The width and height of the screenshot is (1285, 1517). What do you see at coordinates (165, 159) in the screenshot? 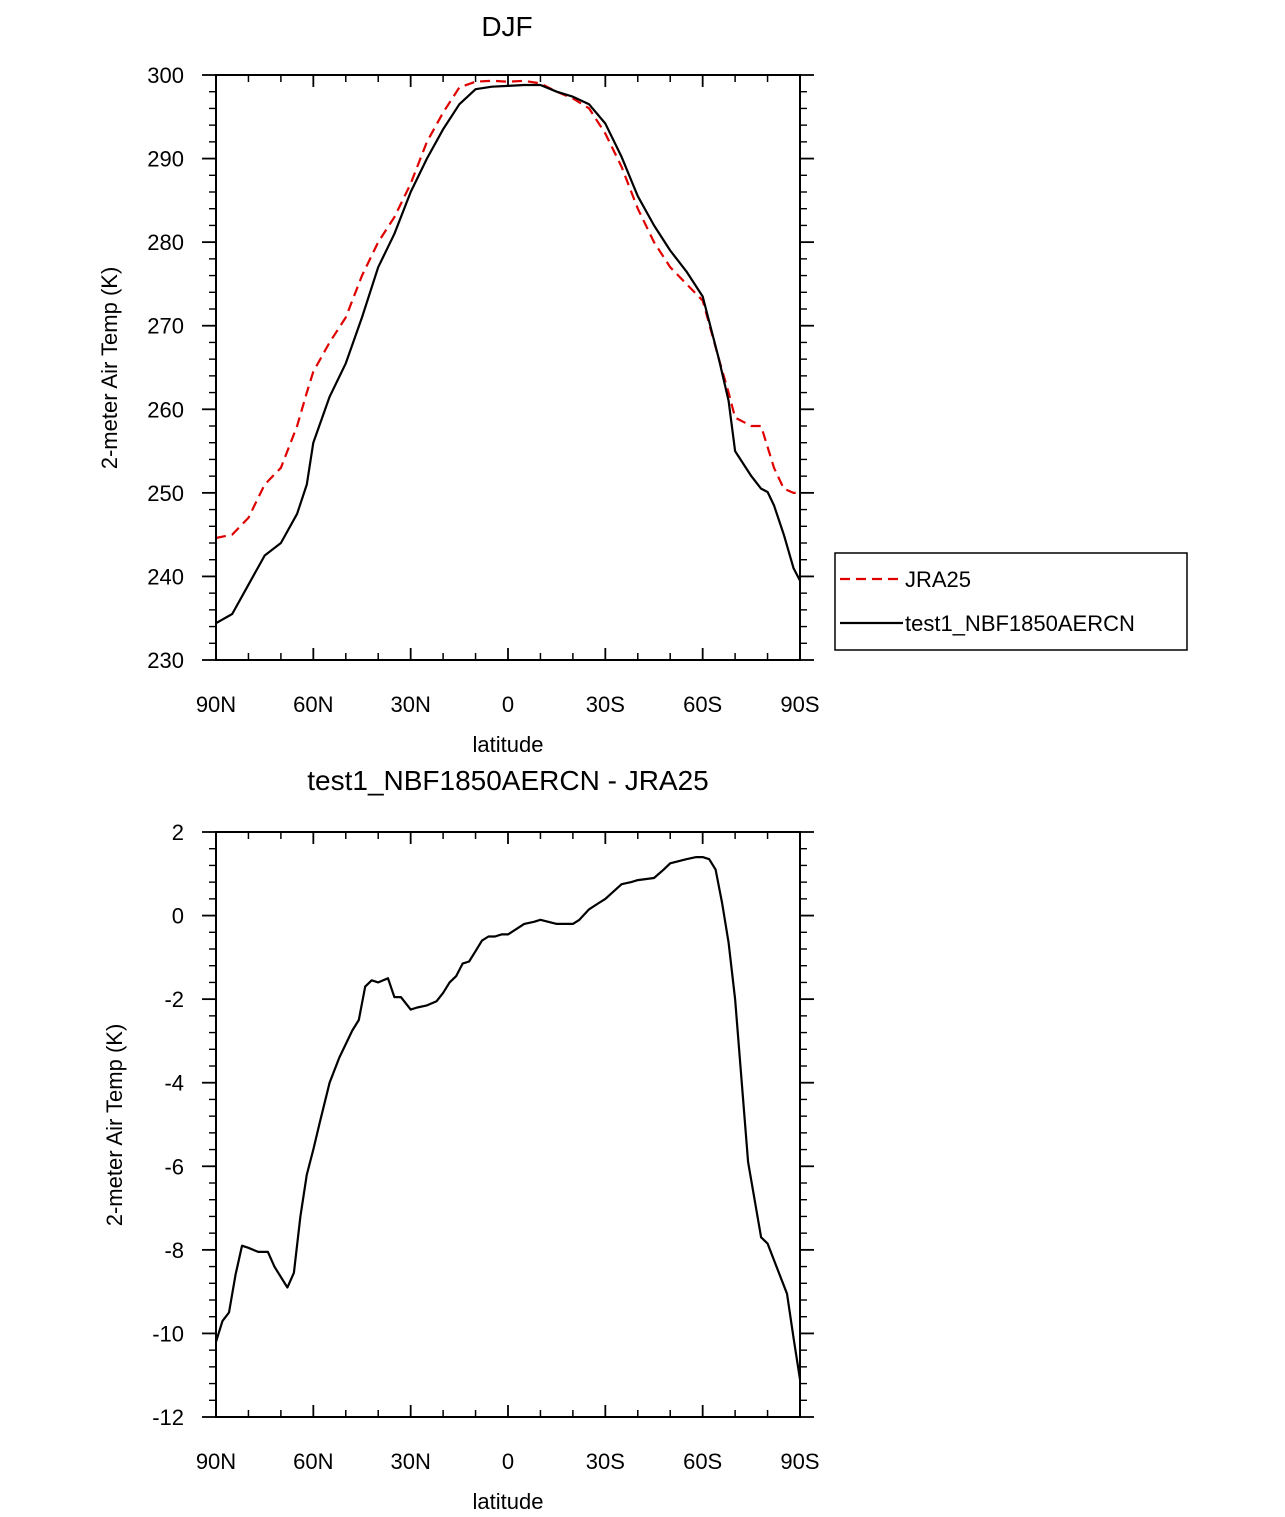
I see `y-tick-label: 290` at bounding box center [165, 159].